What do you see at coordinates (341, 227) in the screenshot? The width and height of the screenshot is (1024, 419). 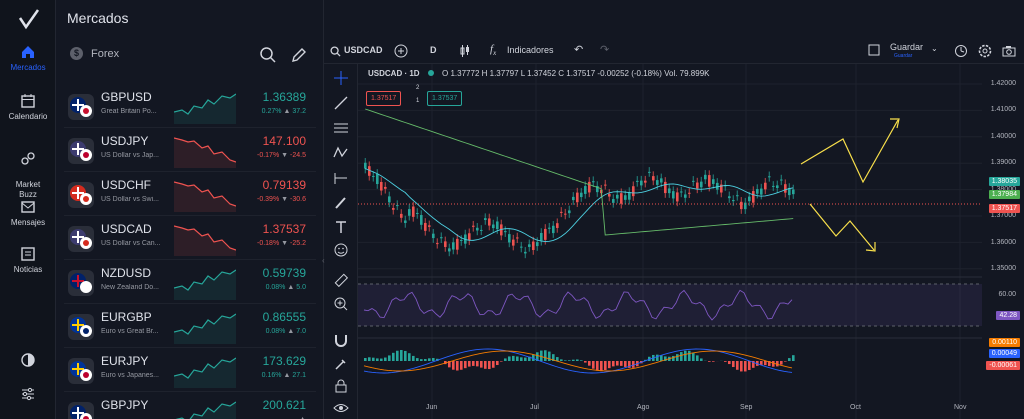 I see `text-icon` at bounding box center [341, 227].